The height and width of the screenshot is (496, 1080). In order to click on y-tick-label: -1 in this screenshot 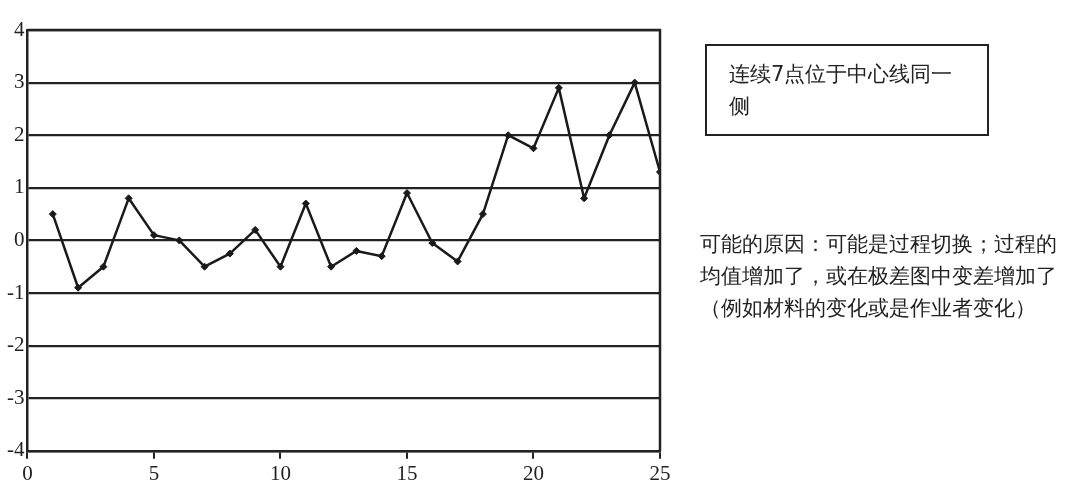, I will do `click(15, 291)`.